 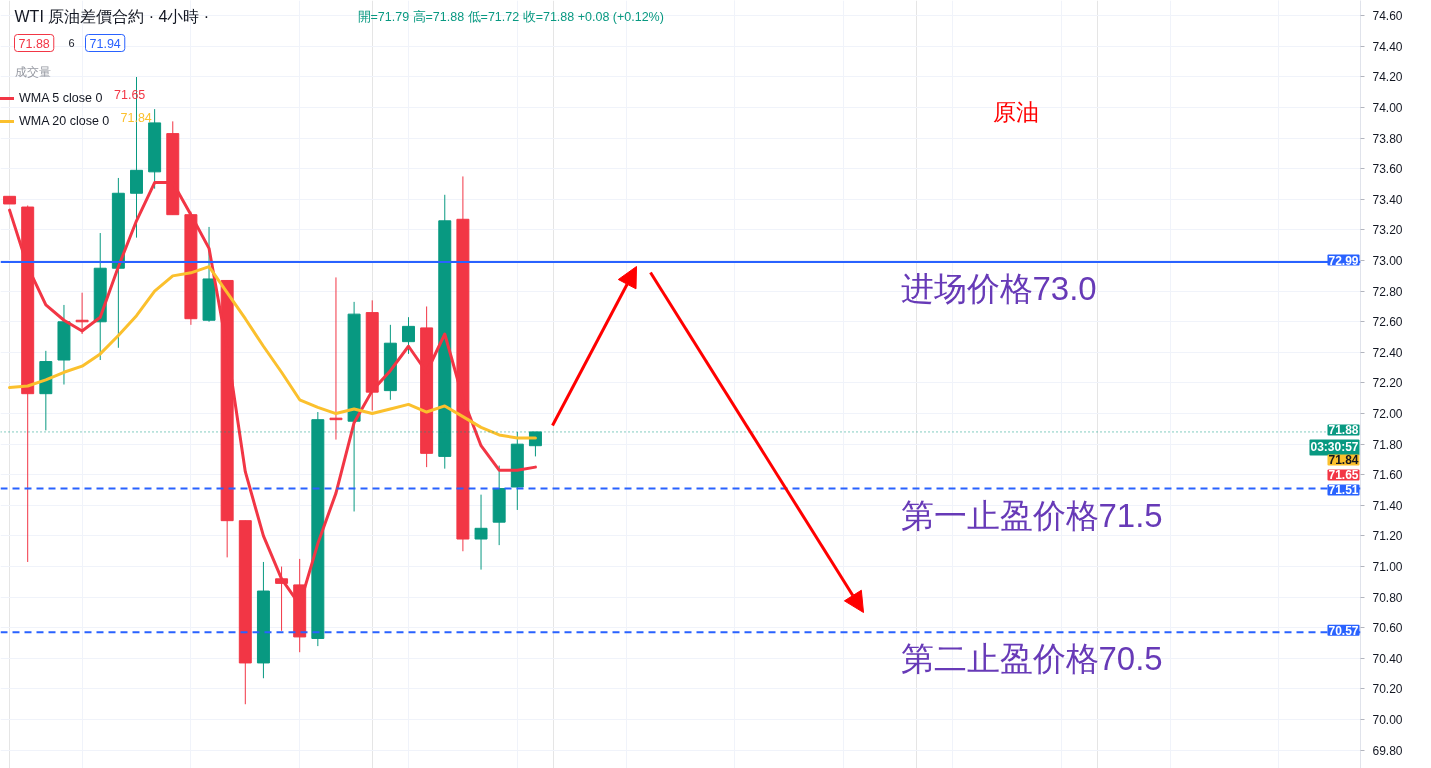 I want to click on y-tick-label: 72.40, so click(x=1387, y=352).